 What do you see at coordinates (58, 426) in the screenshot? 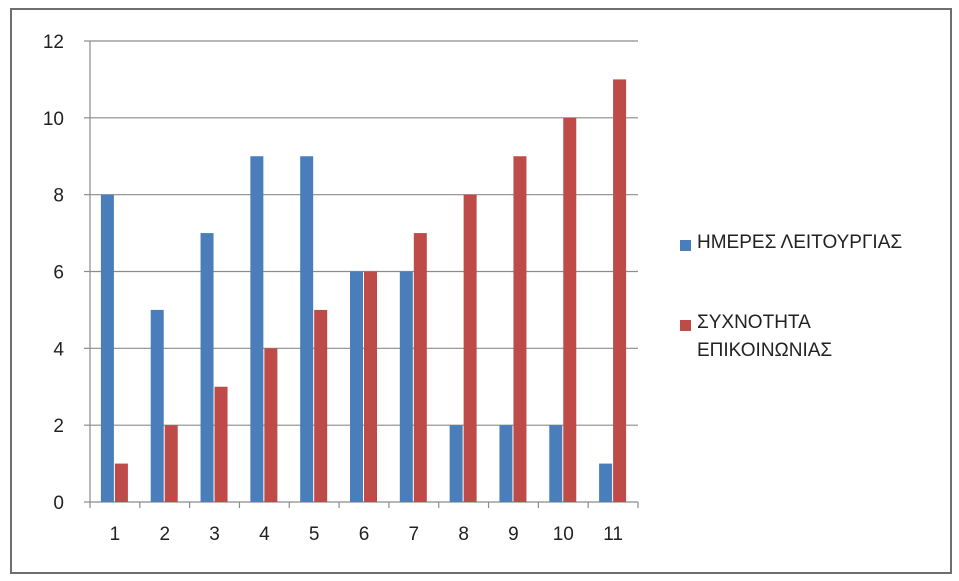
I see `y-tick-label-2: 2` at bounding box center [58, 426].